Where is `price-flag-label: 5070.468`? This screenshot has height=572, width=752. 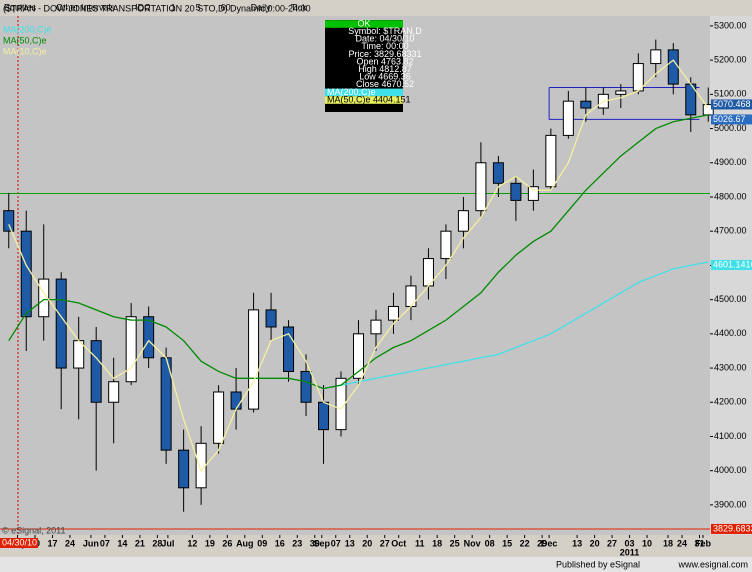
price-flag-label: 5070.468 is located at coordinates (732, 104).